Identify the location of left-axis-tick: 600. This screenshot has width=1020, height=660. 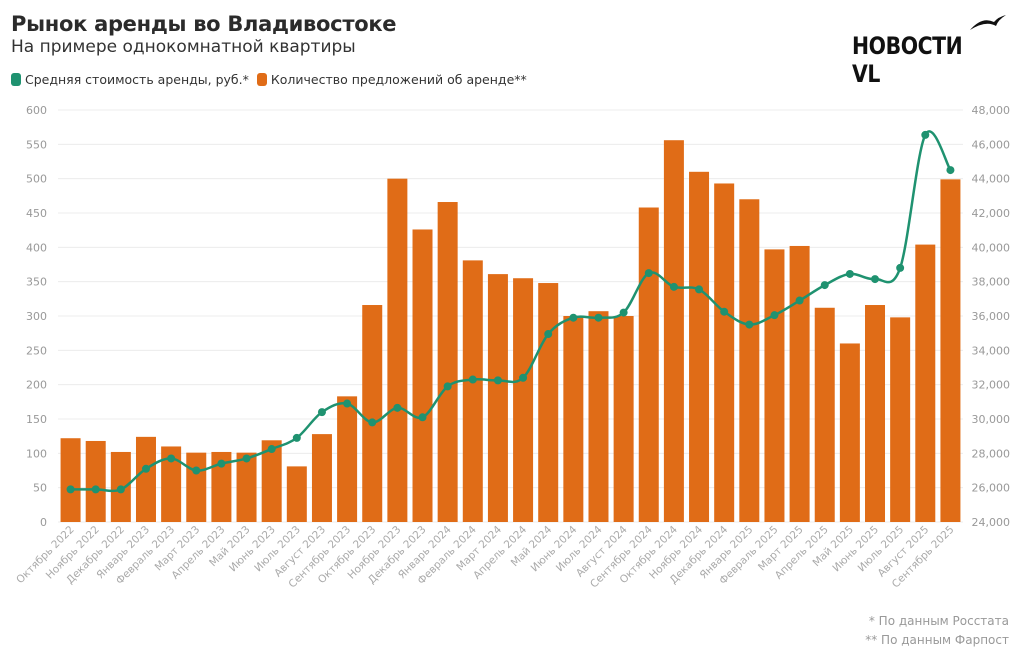
(36, 110).